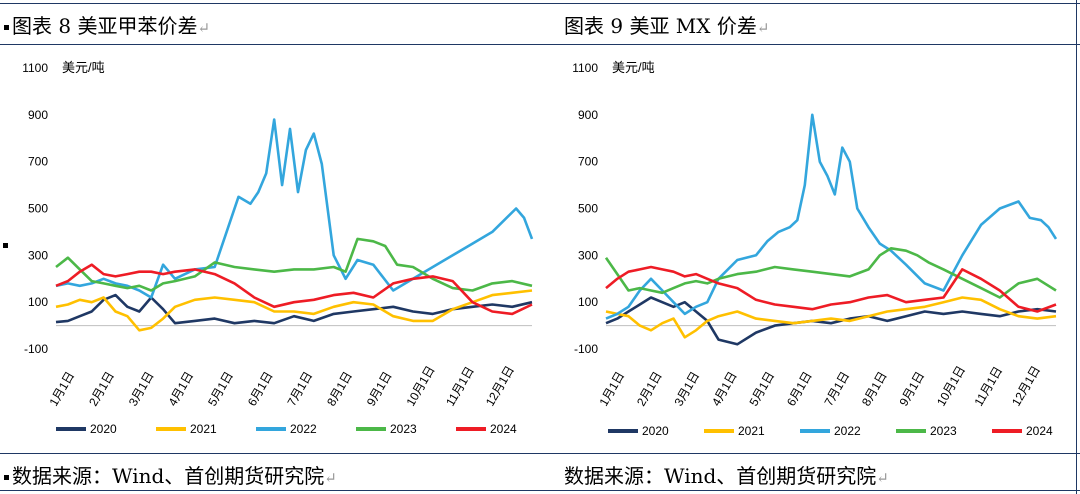 The height and width of the screenshot is (494, 1080). I want to click on right-source-note: 数据来源：Wind、首创期货研究院↵, so click(726, 474).